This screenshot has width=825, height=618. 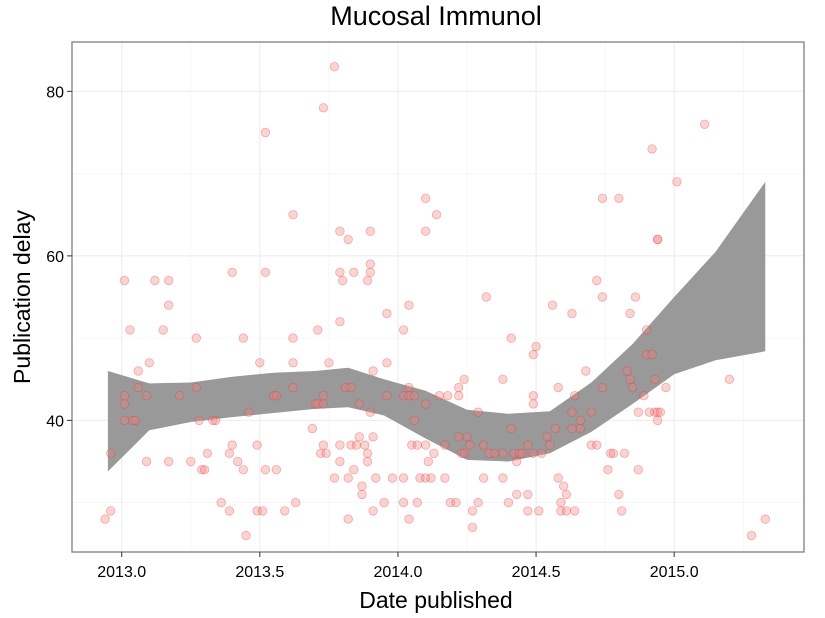 I want to click on y-tick-label: 80, so click(x=55, y=92).